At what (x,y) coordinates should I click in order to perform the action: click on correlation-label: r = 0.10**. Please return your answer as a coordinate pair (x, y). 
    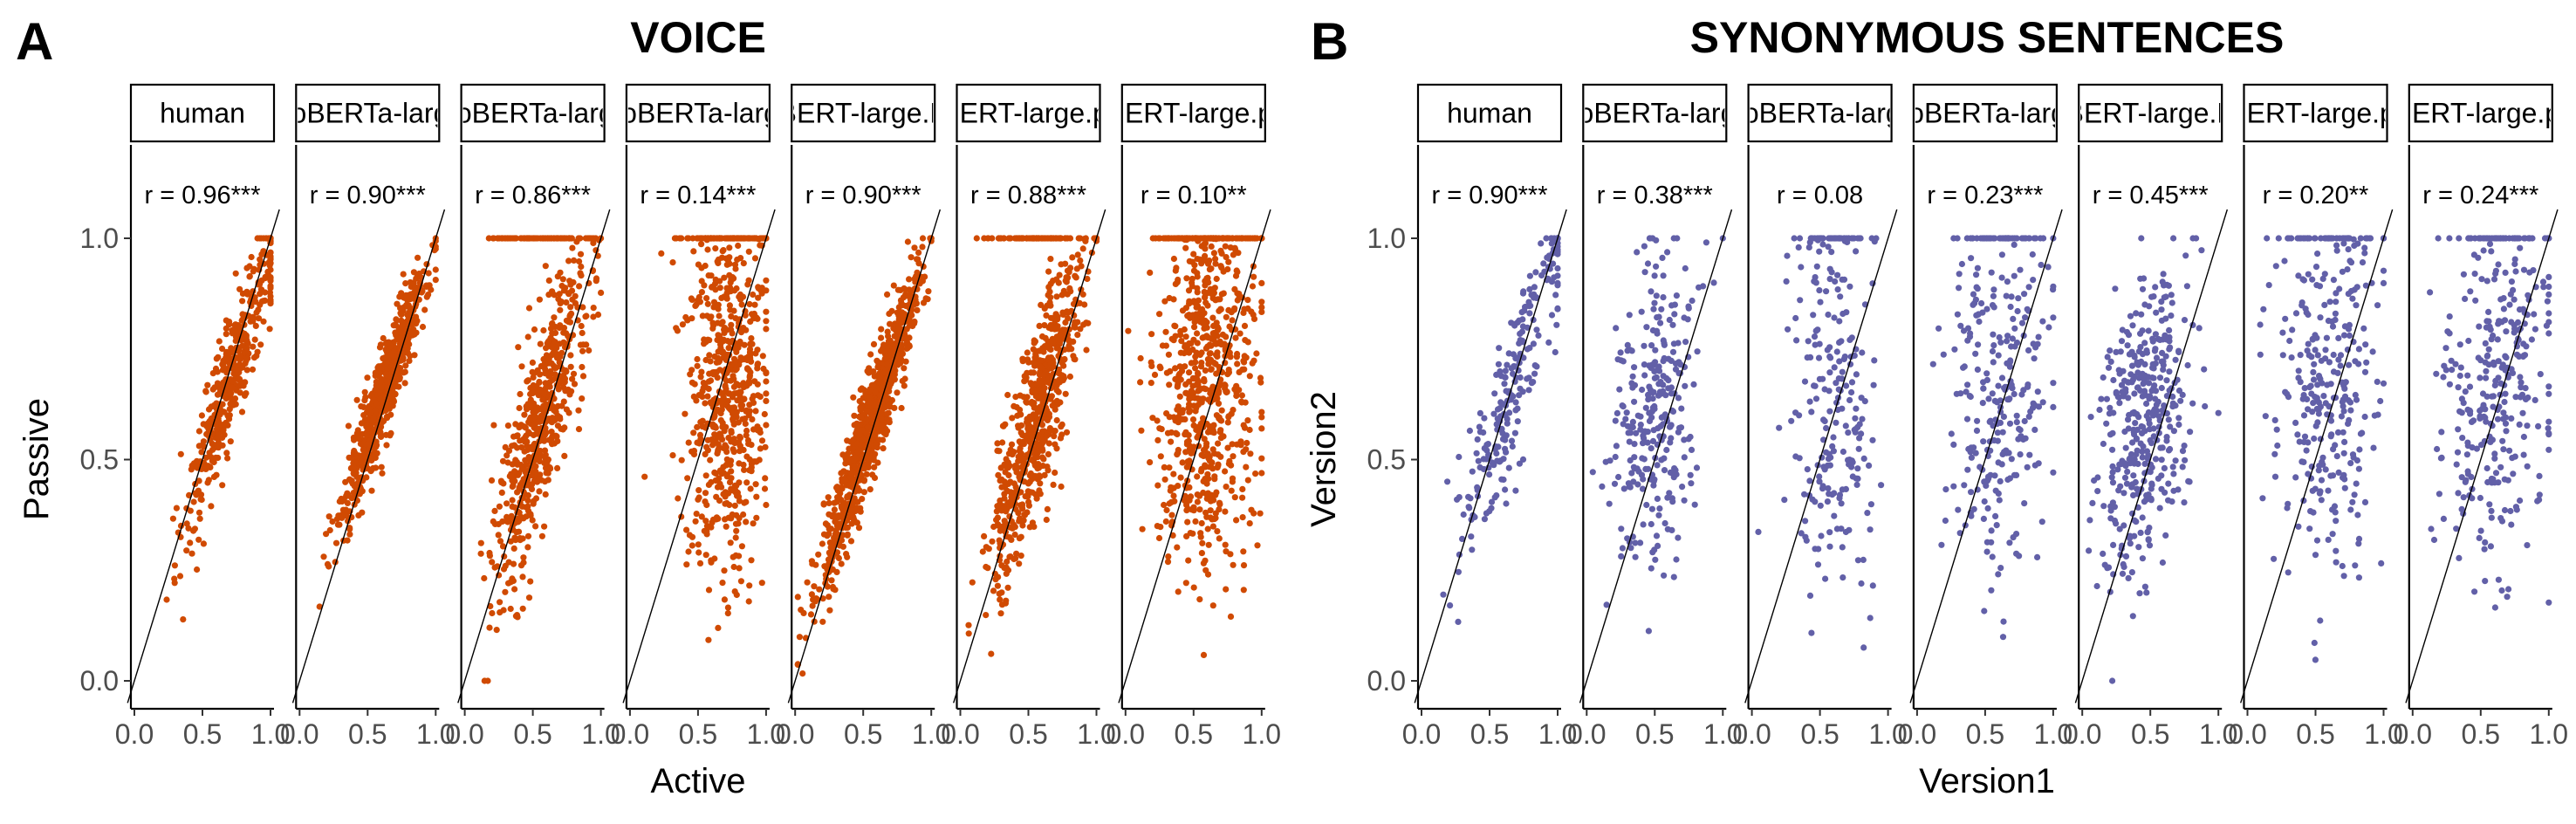
    Looking at the image, I should click on (1194, 195).